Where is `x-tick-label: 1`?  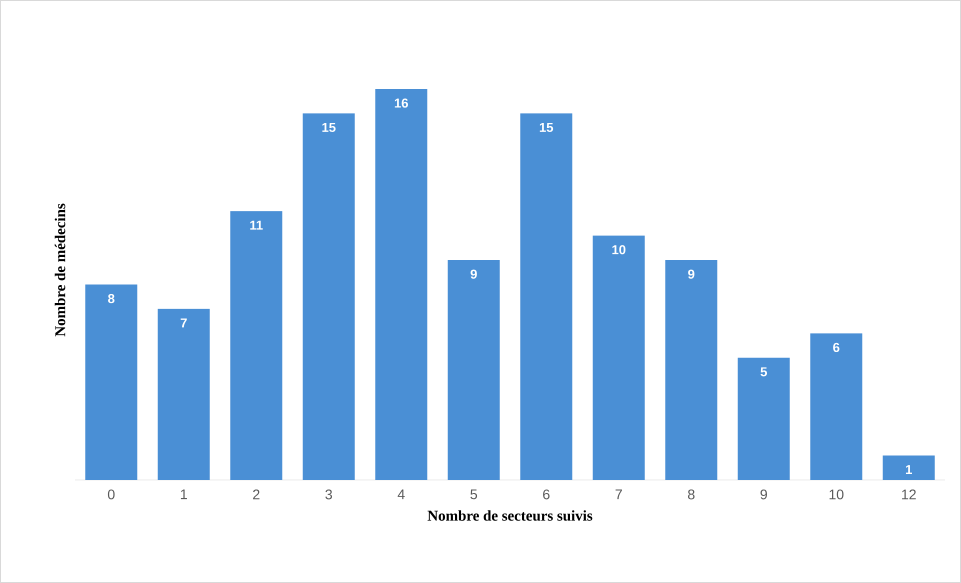 x-tick-label: 1 is located at coordinates (183, 495).